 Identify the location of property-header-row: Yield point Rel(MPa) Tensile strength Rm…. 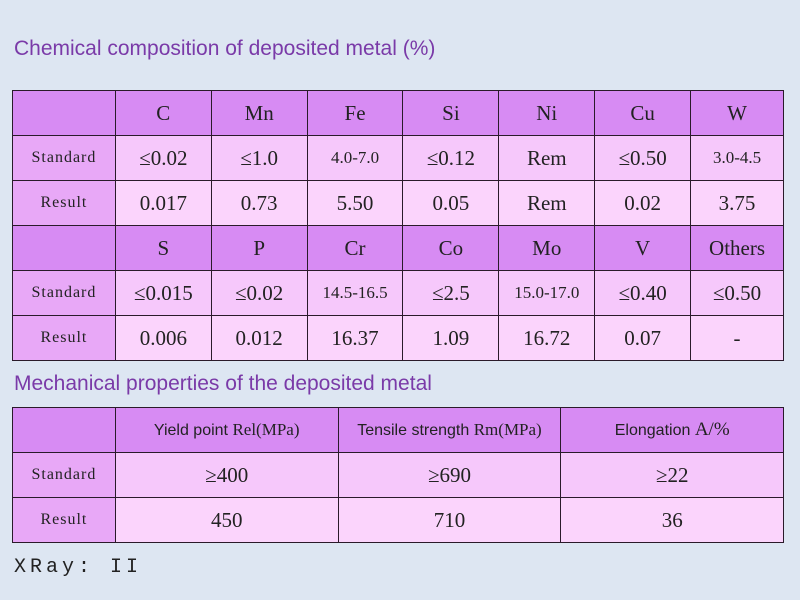
(398, 430).